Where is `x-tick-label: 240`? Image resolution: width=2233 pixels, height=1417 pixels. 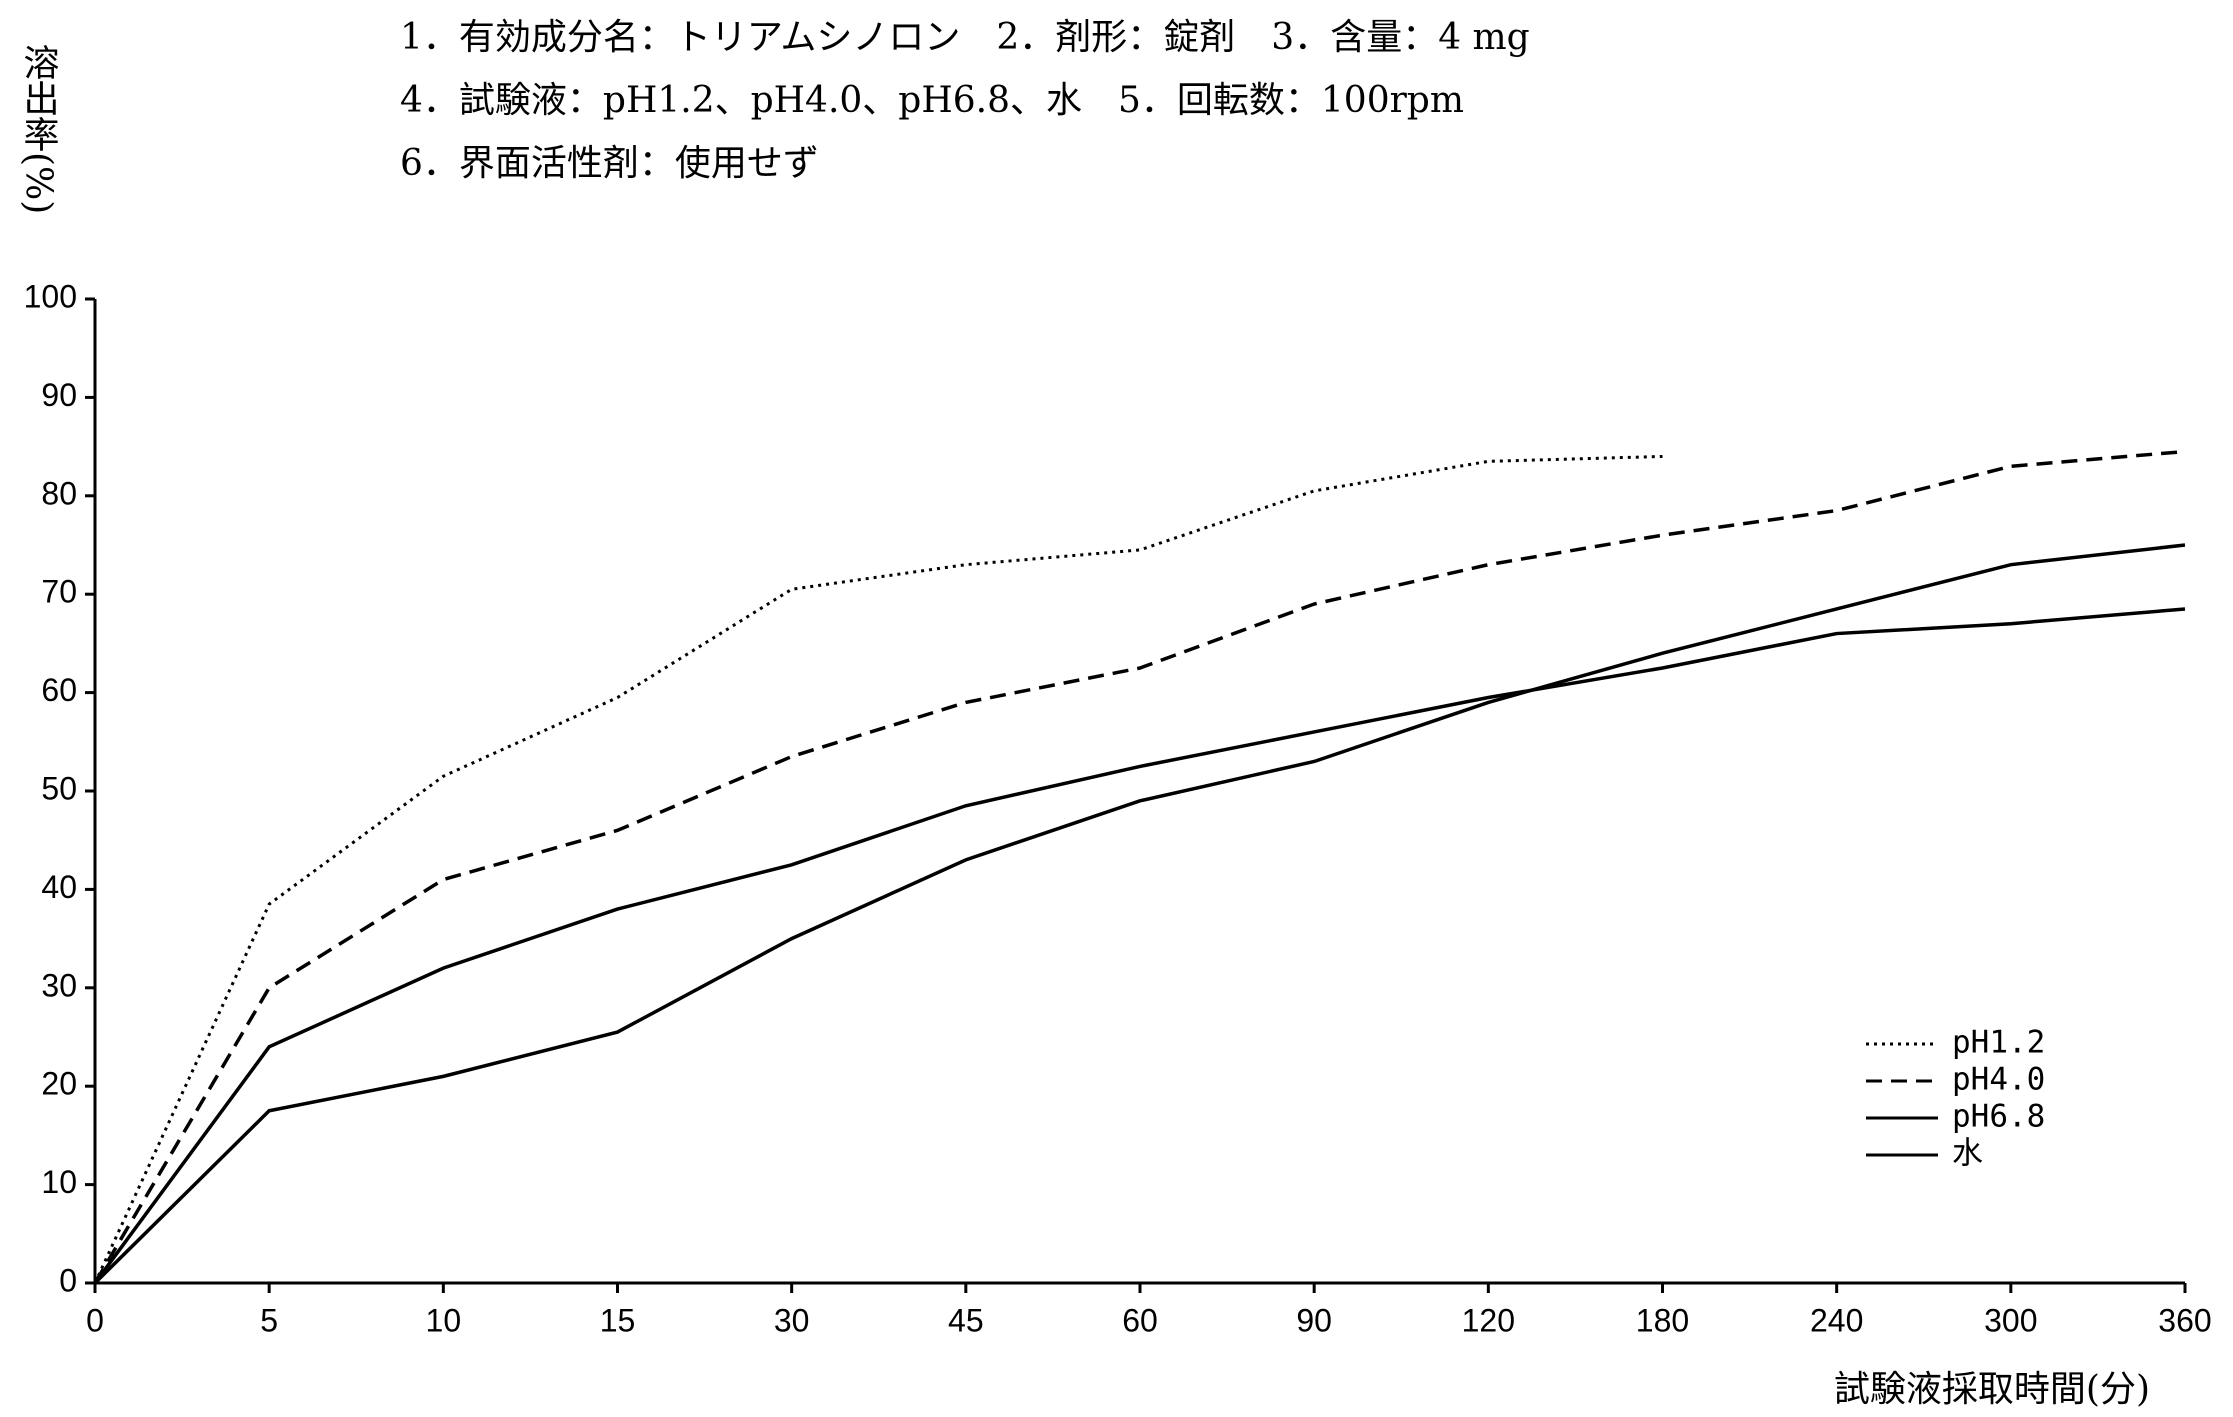
x-tick-label: 240 is located at coordinates (1836, 1320).